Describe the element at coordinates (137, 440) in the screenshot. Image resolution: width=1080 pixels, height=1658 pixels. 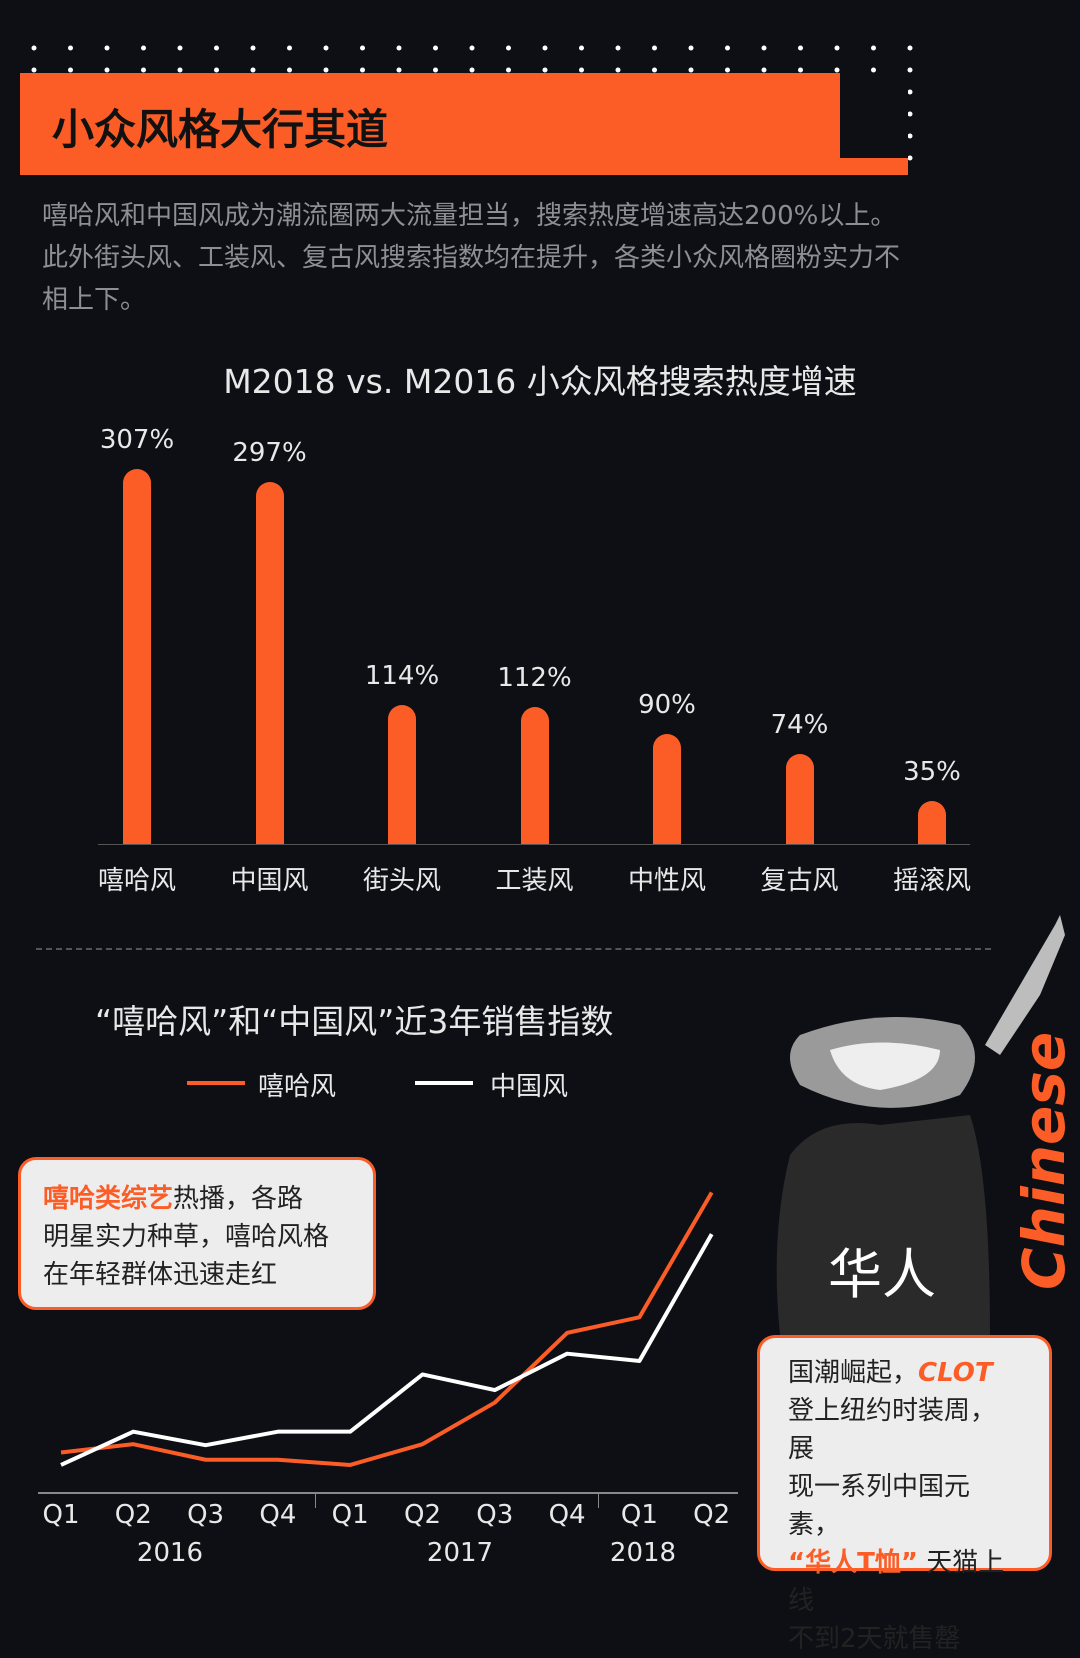
I see `bar-value-label: 307%` at that location.